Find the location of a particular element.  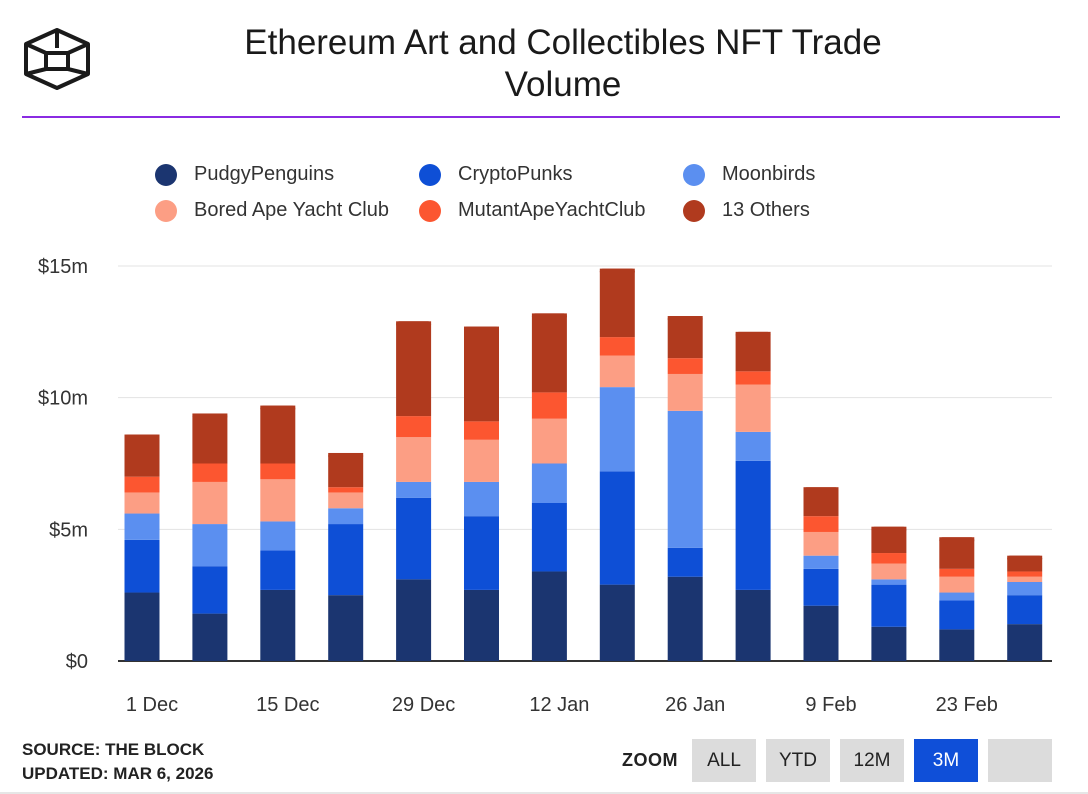

zoom-12m-button: 12M is located at coordinates (872, 760).